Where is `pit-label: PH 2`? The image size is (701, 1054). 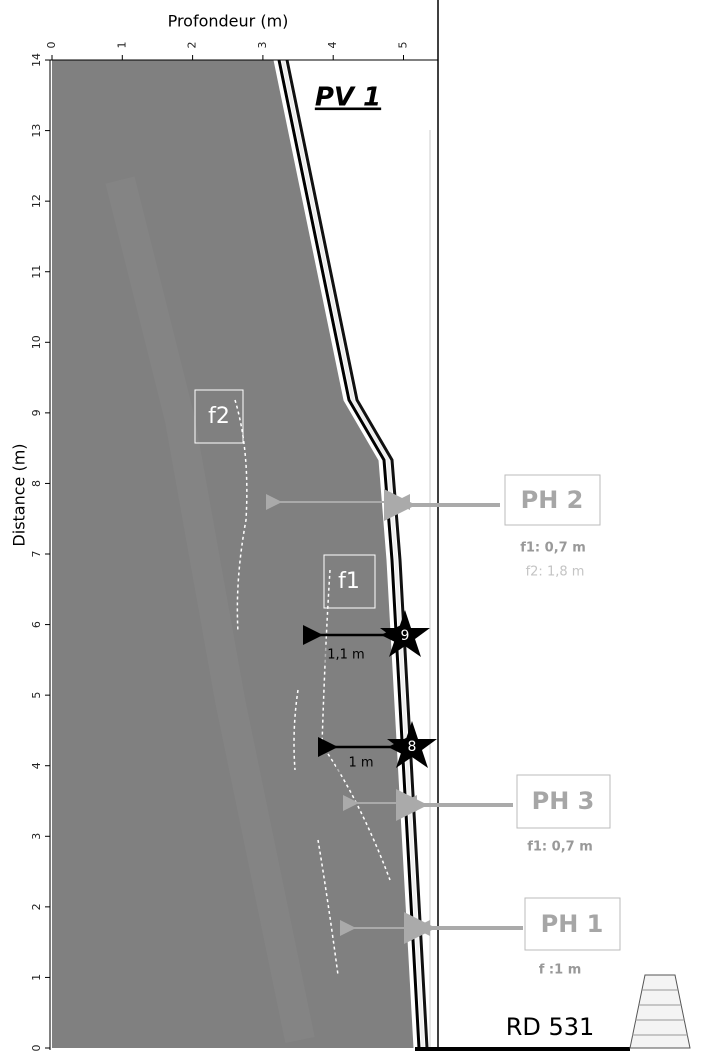 pit-label: PH 2 is located at coordinates (552, 500).